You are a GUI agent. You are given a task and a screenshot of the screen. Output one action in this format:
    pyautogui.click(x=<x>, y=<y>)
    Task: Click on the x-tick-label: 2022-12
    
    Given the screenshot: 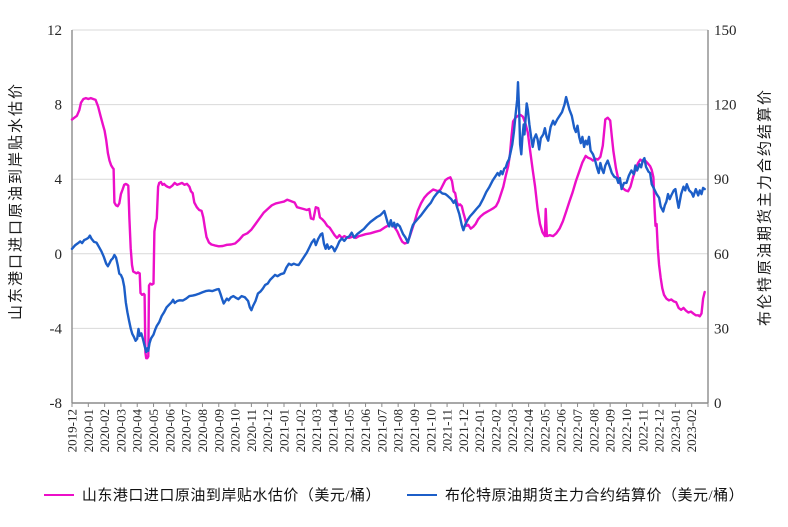 What is the action you would take?
    pyautogui.click(x=659, y=430)
    